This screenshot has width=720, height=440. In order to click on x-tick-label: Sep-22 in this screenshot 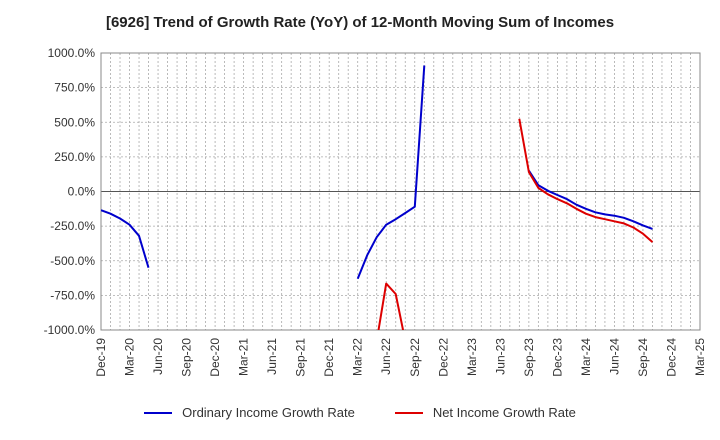, I will do `click(415, 357)`.